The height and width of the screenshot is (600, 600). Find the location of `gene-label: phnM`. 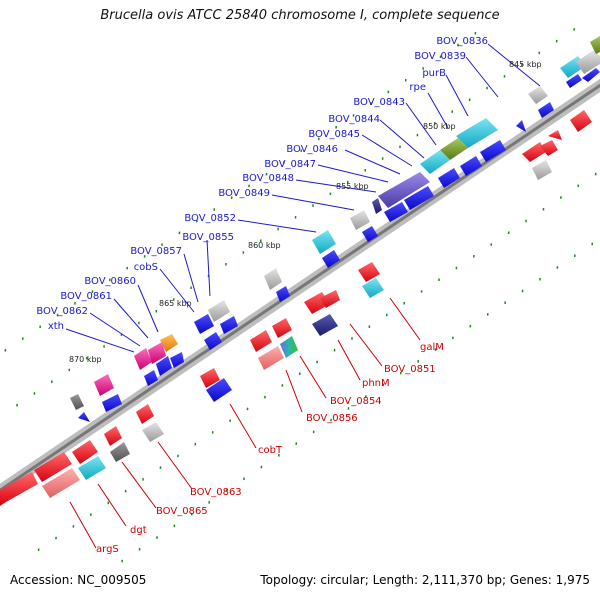

gene-label: phnM is located at coordinates (376, 383).